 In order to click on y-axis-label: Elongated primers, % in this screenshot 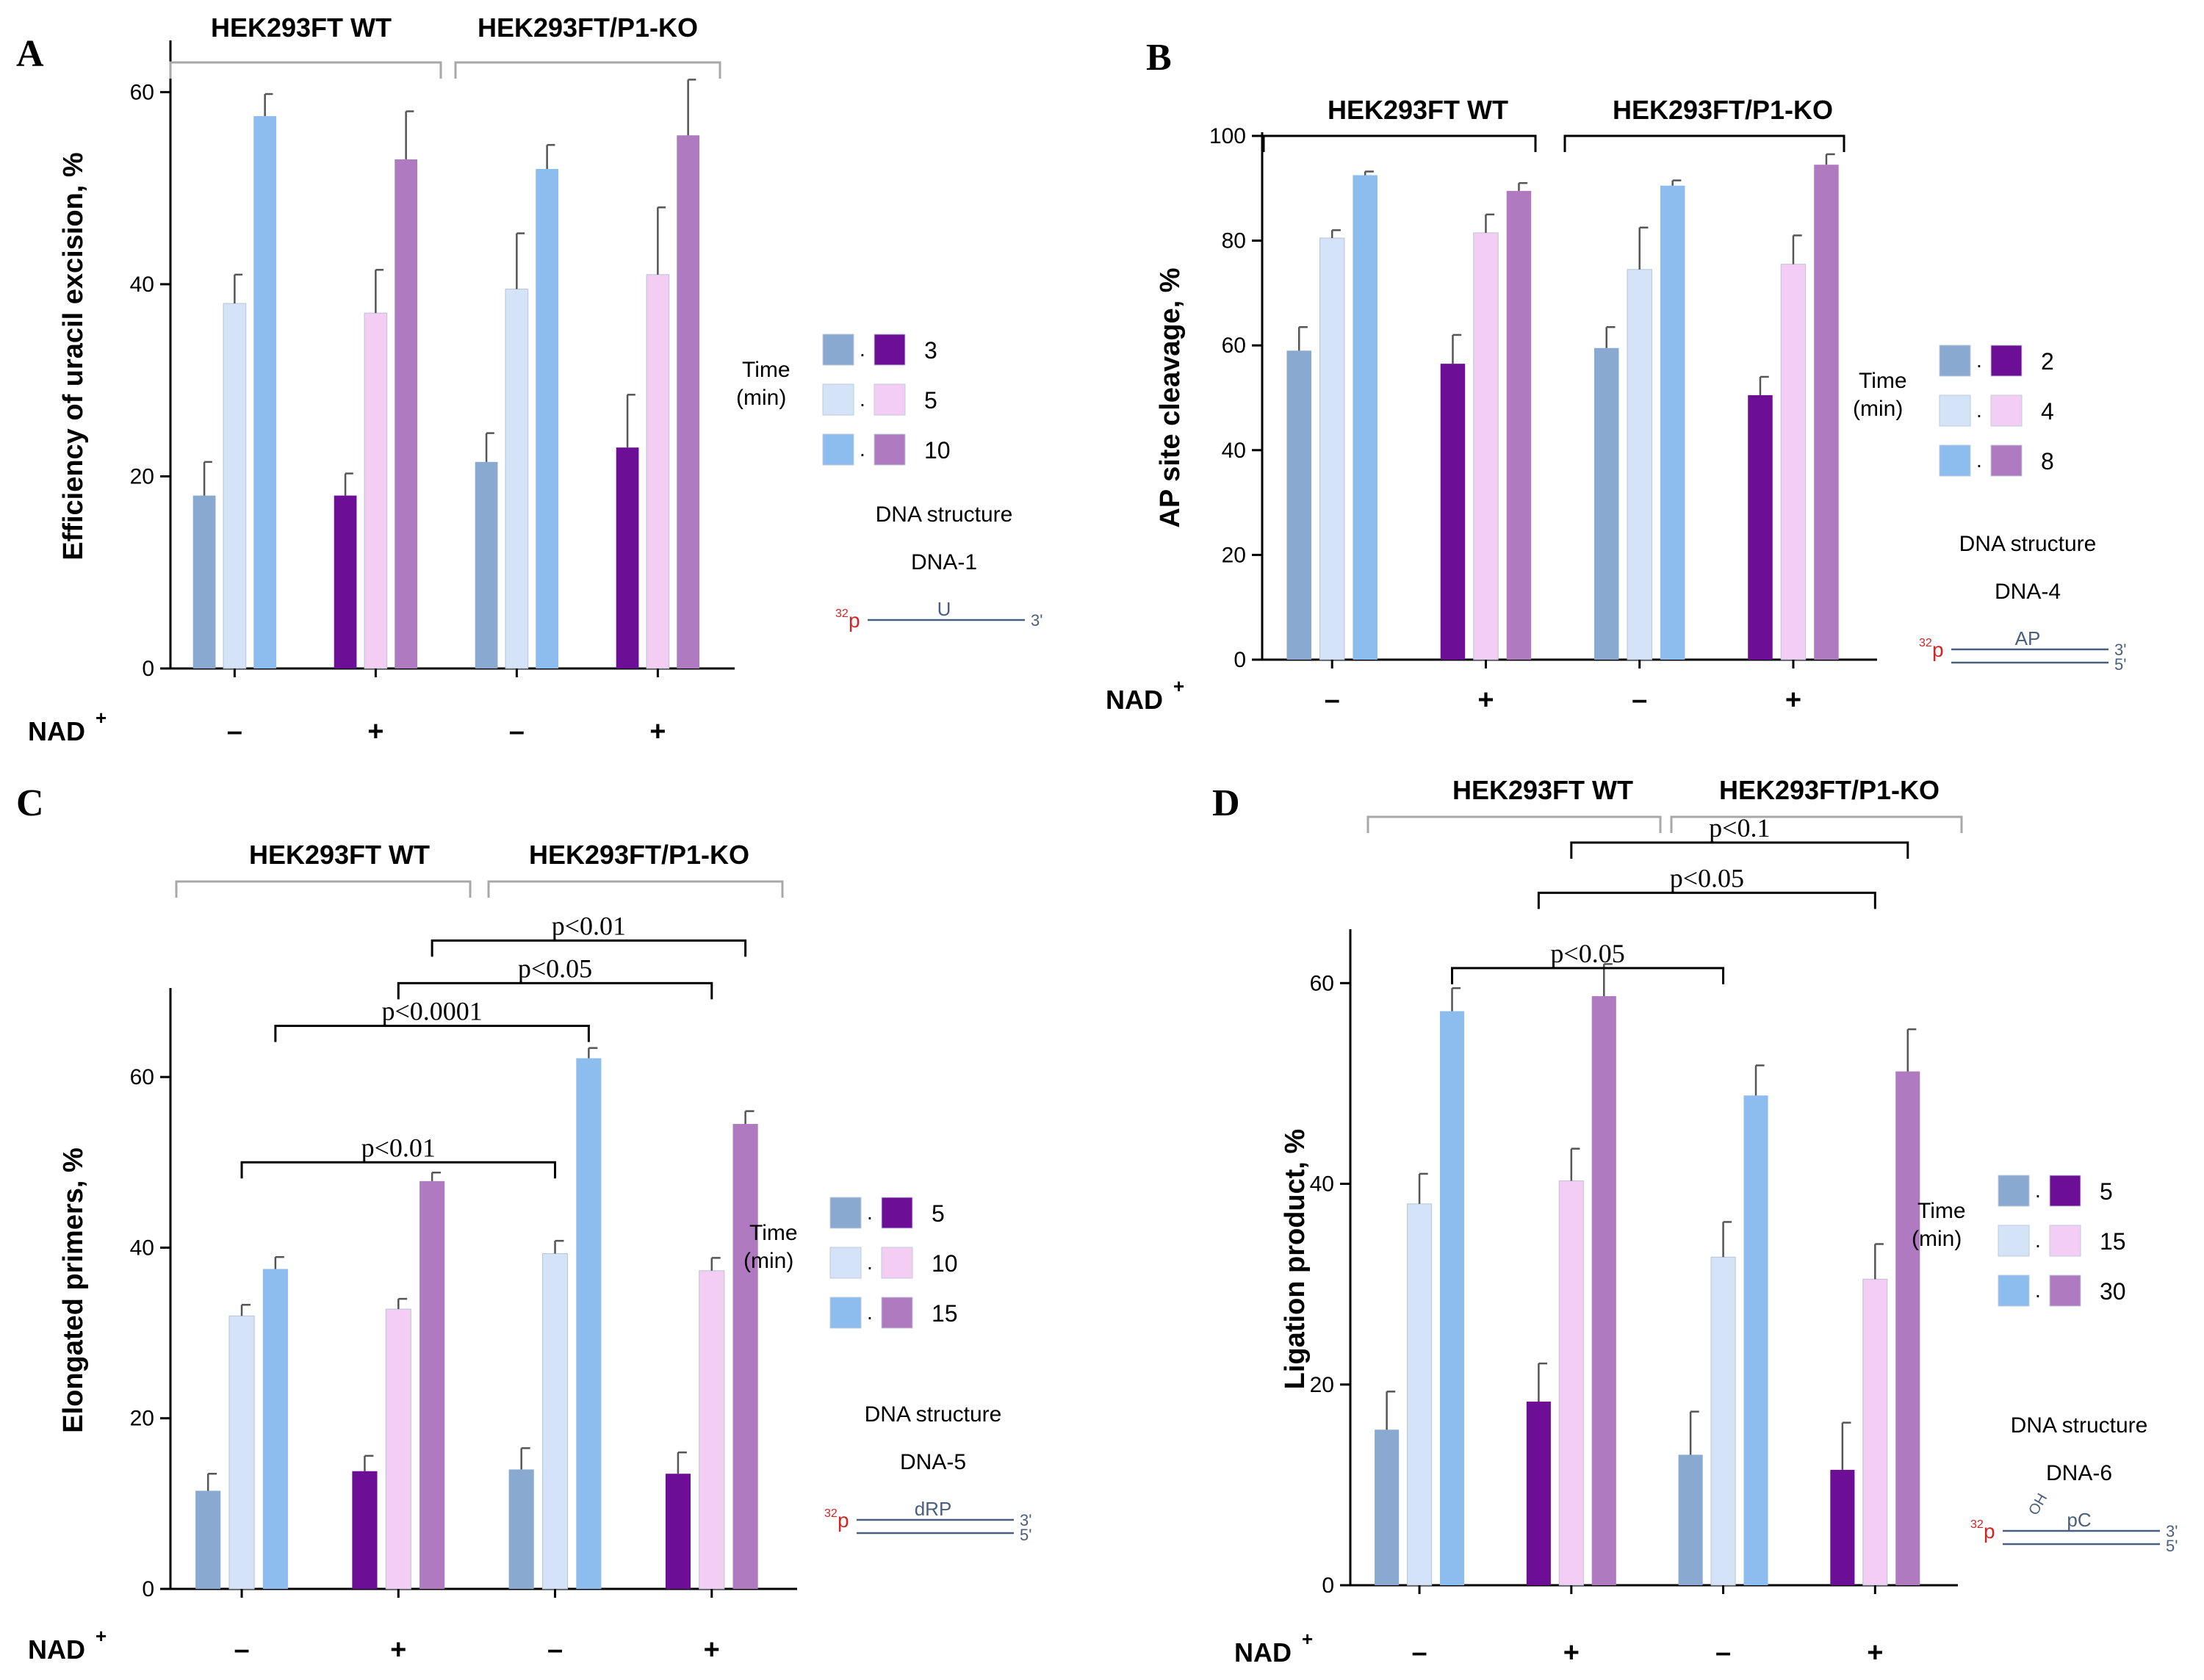, I will do `click(73, 1290)`.